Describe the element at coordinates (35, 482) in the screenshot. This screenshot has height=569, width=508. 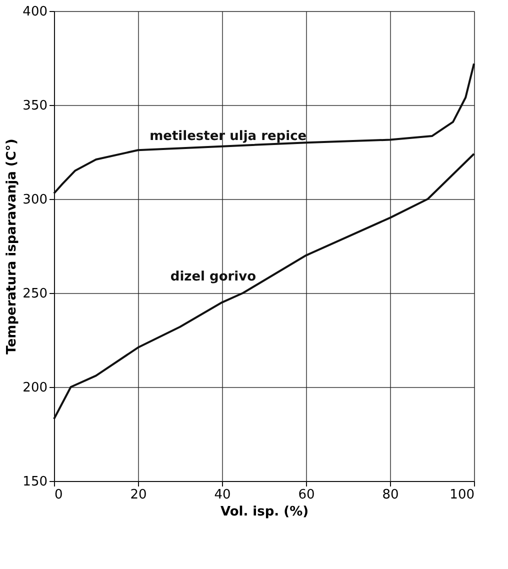
I see `y-tick-label: 150` at that location.